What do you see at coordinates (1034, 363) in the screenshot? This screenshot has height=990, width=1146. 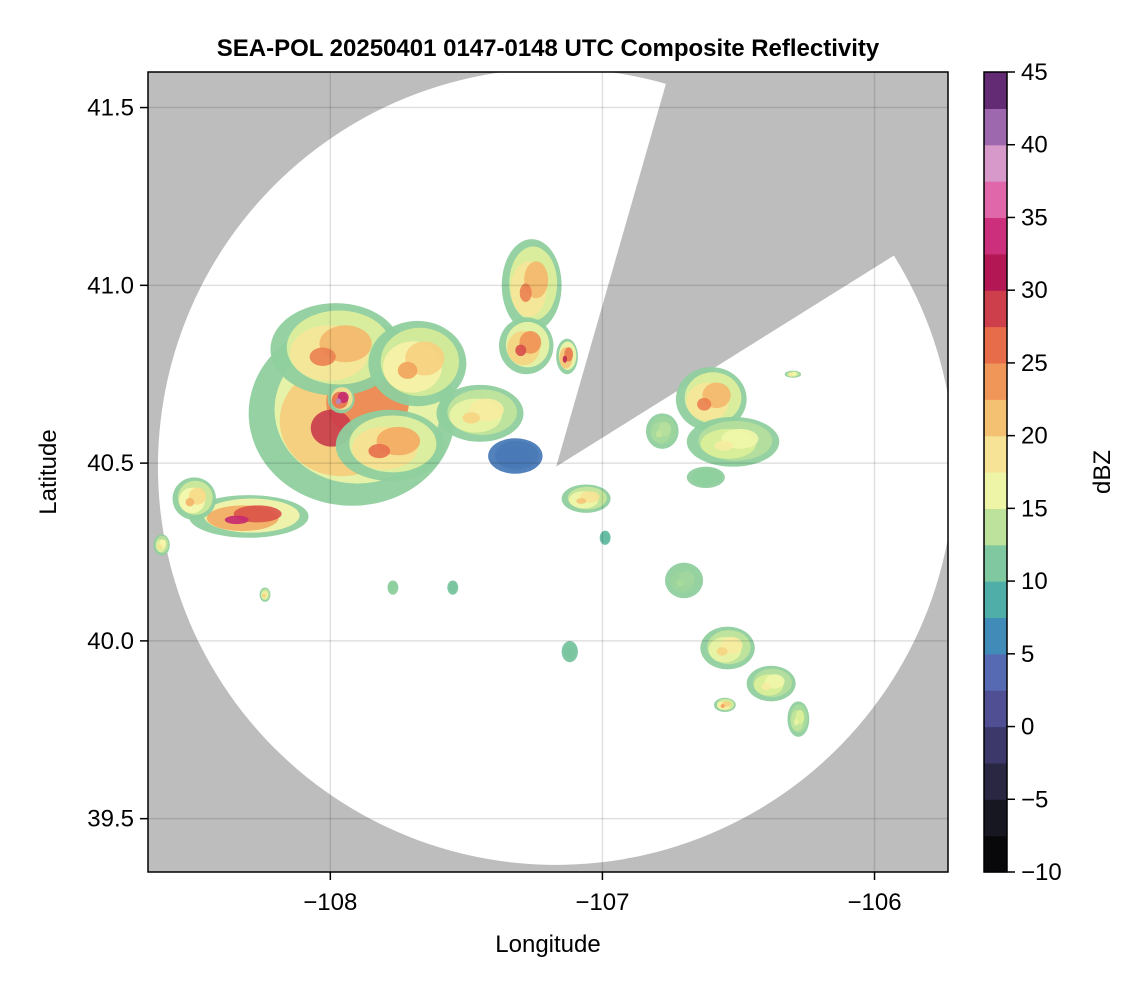 I see `colorbar-tick-label: 25` at bounding box center [1034, 363].